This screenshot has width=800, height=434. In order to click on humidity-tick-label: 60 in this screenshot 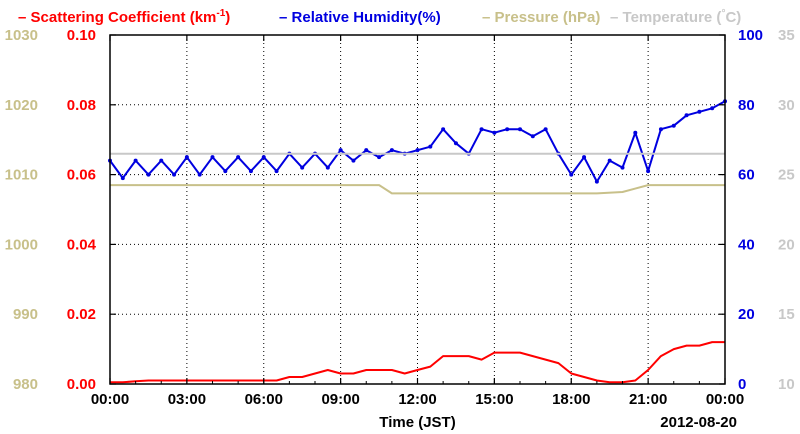, I will do `click(746, 175)`.